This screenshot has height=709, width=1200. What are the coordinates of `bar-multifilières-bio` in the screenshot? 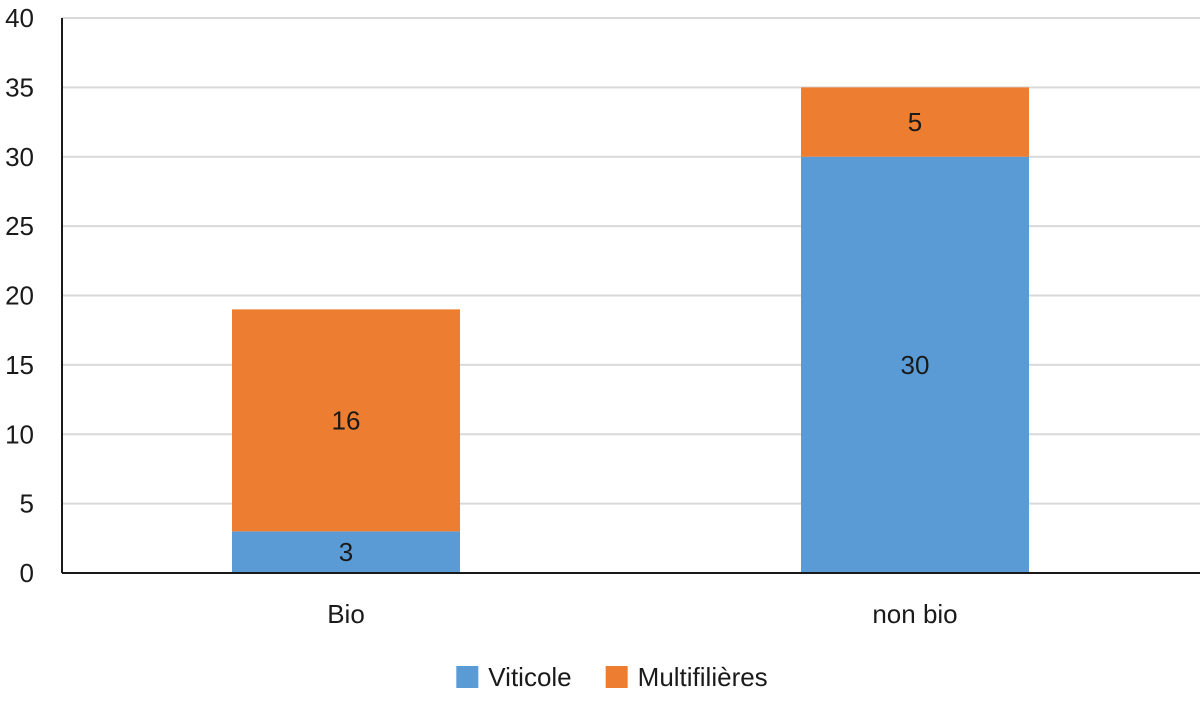 It's located at (346, 420).